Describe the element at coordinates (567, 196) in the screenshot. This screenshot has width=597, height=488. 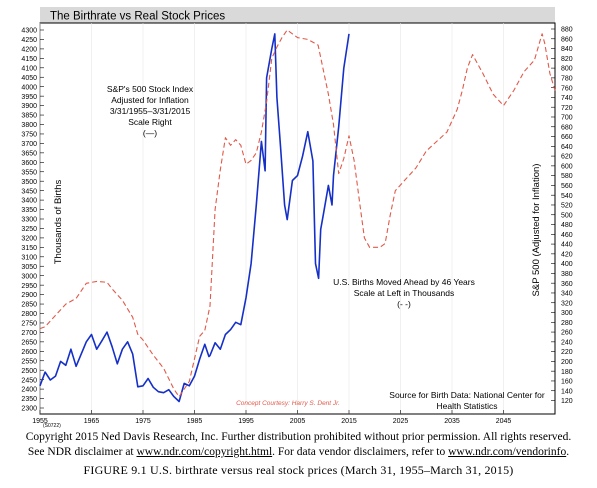
I see `right-tick-label: 540` at that location.